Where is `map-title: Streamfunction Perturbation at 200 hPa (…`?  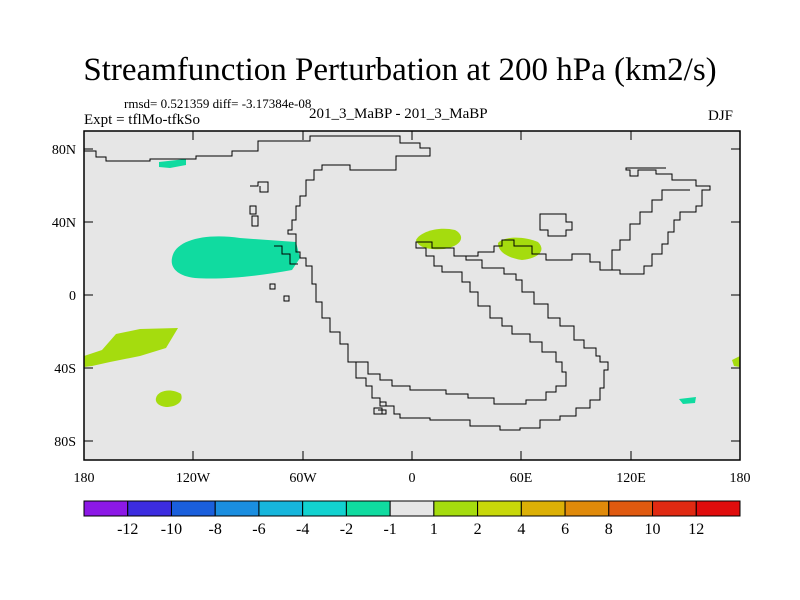 map-title: Streamfunction Perturbation at 200 hPa (… is located at coordinates (400, 70).